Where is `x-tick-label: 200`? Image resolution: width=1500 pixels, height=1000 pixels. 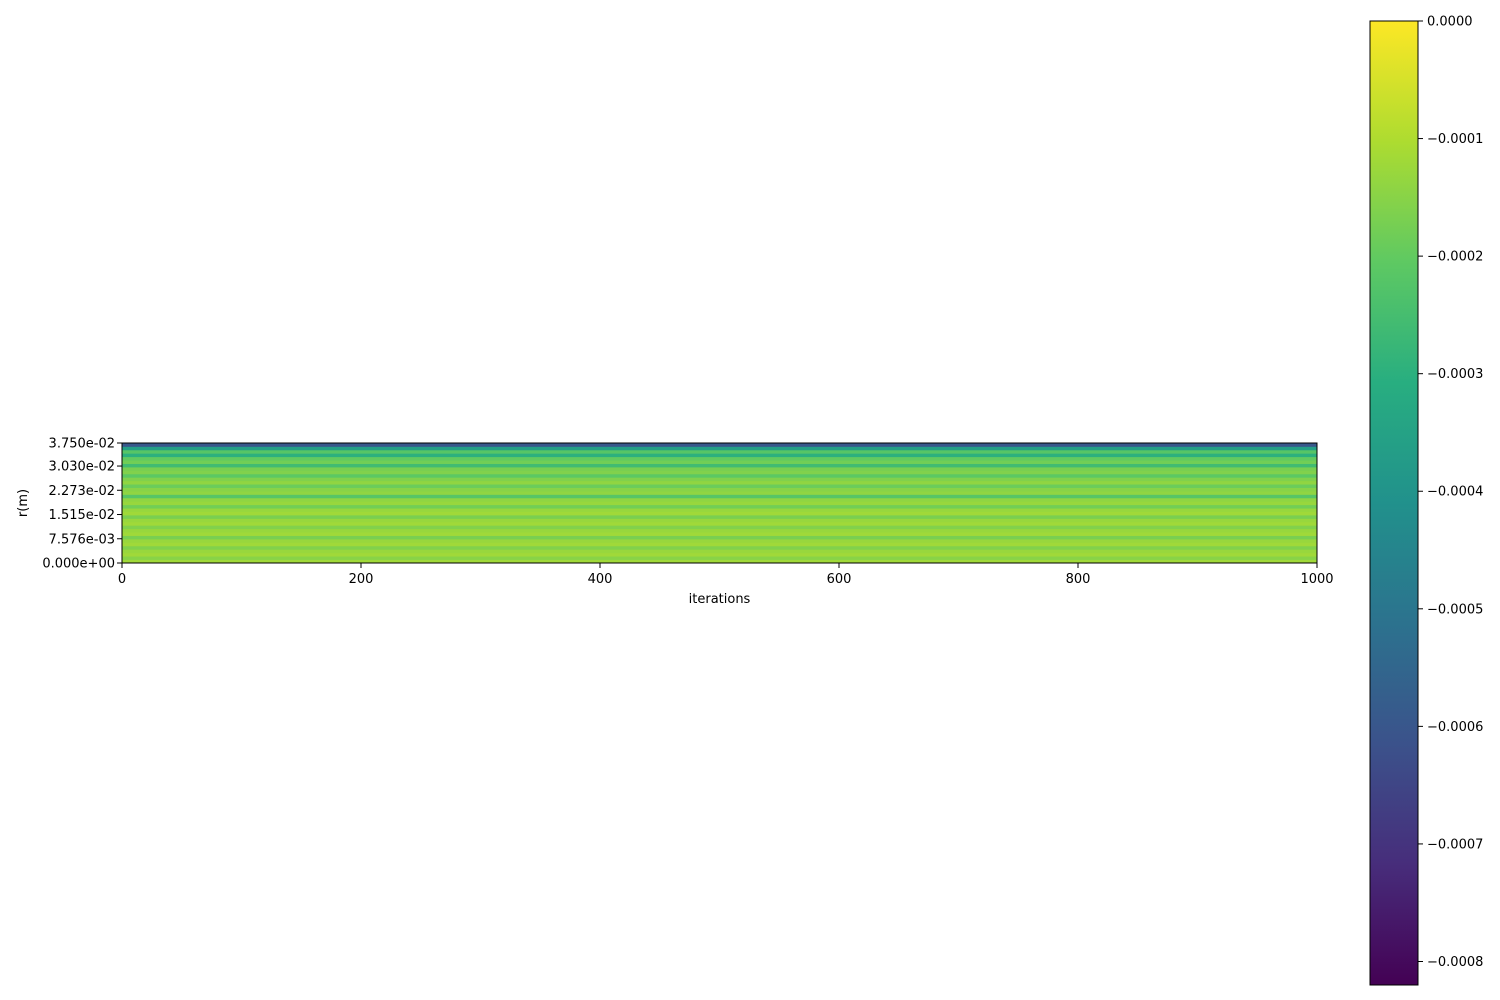
x-tick-label: 200 is located at coordinates (361, 579).